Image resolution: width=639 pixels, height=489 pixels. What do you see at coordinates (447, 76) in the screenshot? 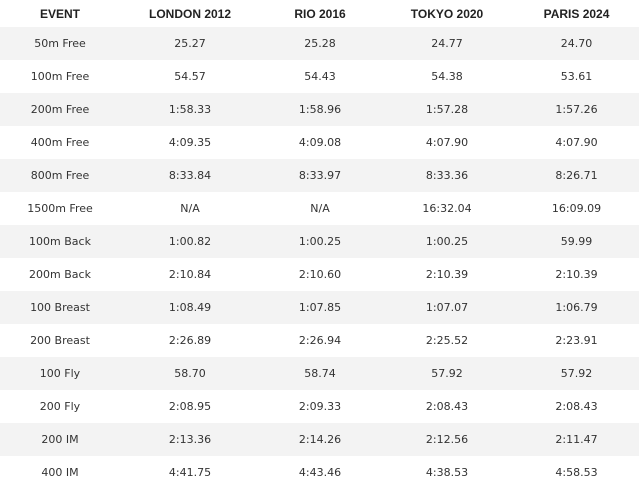
I see `time-cell: 54.38` at bounding box center [447, 76].